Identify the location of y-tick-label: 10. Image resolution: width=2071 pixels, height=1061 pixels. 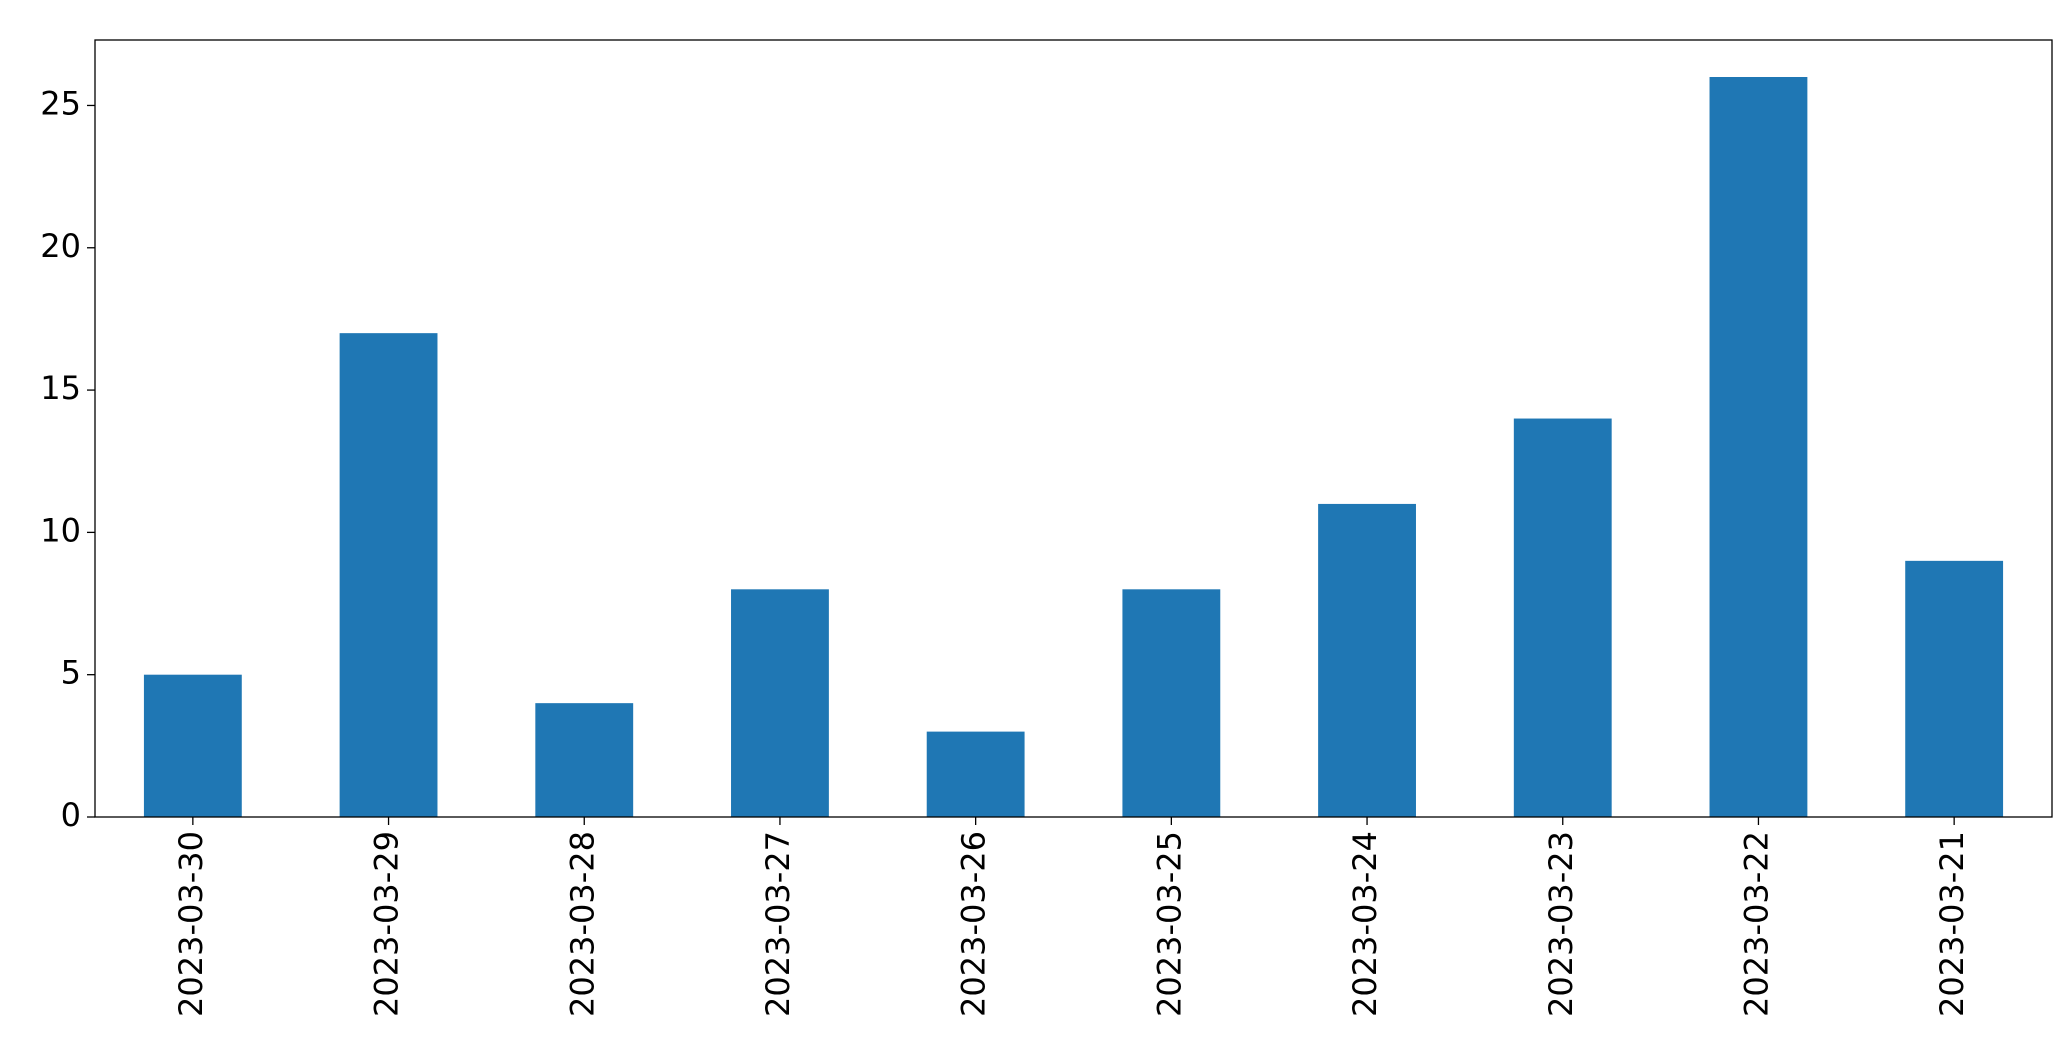
(60, 530).